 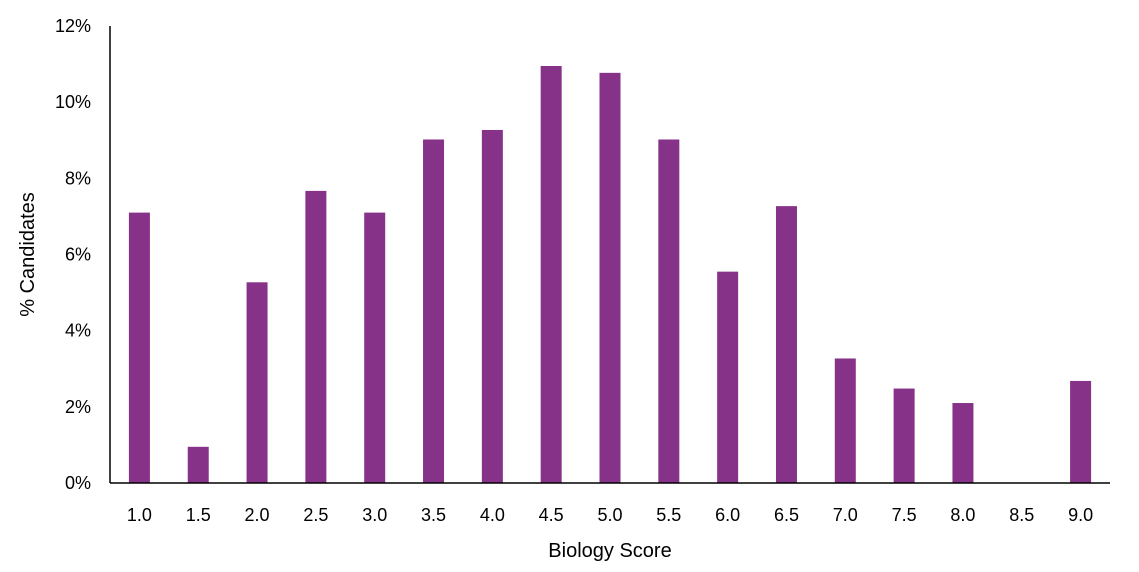 What do you see at coordinates (315, 515) in the screenshot?
I see `x-tick-label: 2.5` at bounding box center [315, 515].